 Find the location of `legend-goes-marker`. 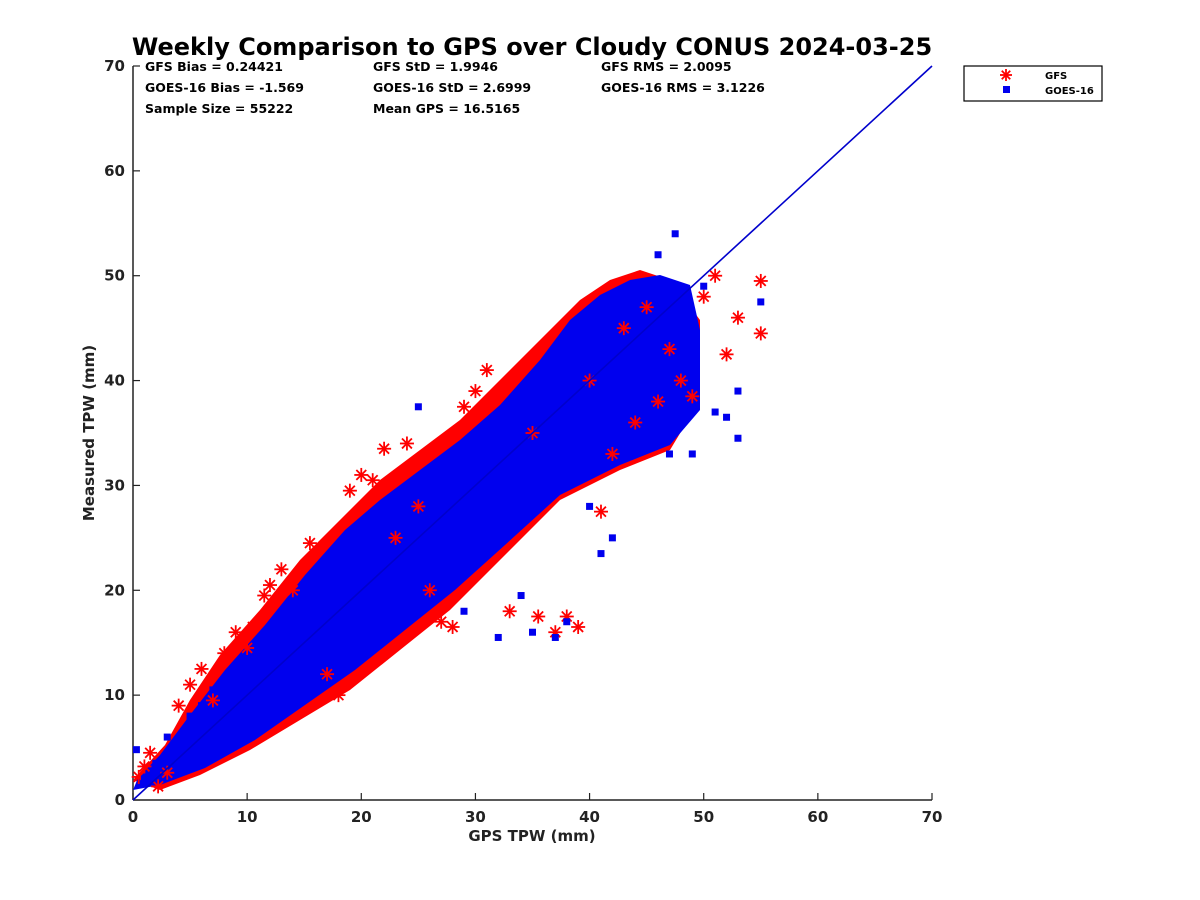

legend-goes-marker is located at coordinates (1006, 89).